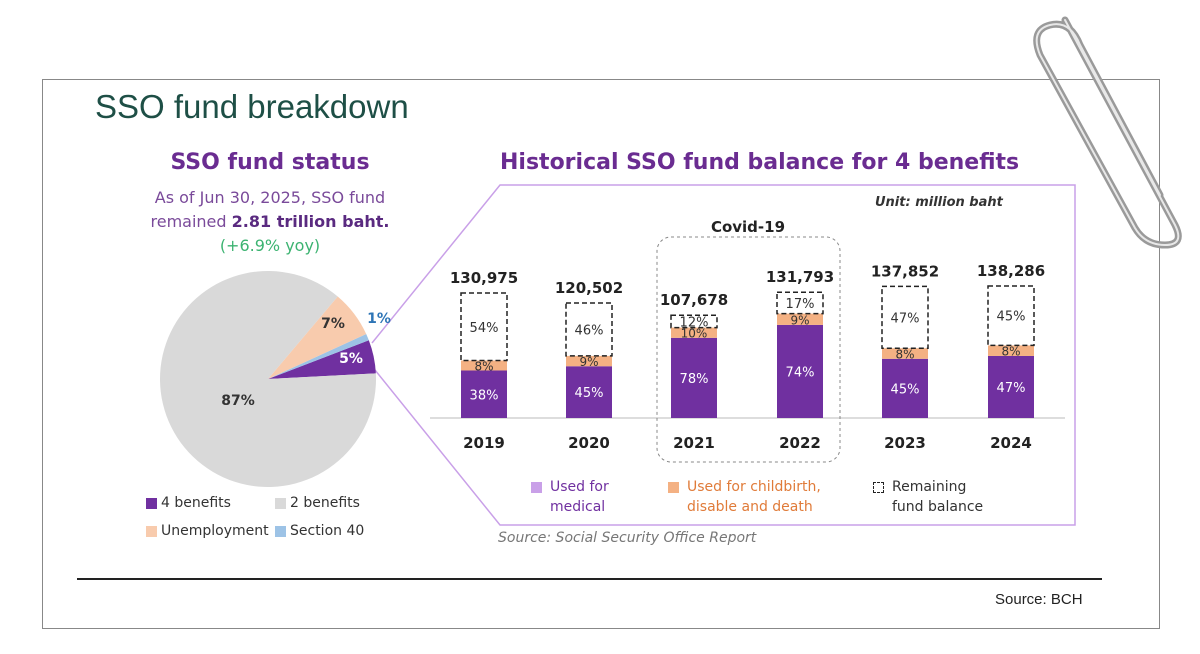  What do you see at coordinates (215, 531) in the screenshot?
I see `legend-label: Unemployment` at bounding box center [215, 531].